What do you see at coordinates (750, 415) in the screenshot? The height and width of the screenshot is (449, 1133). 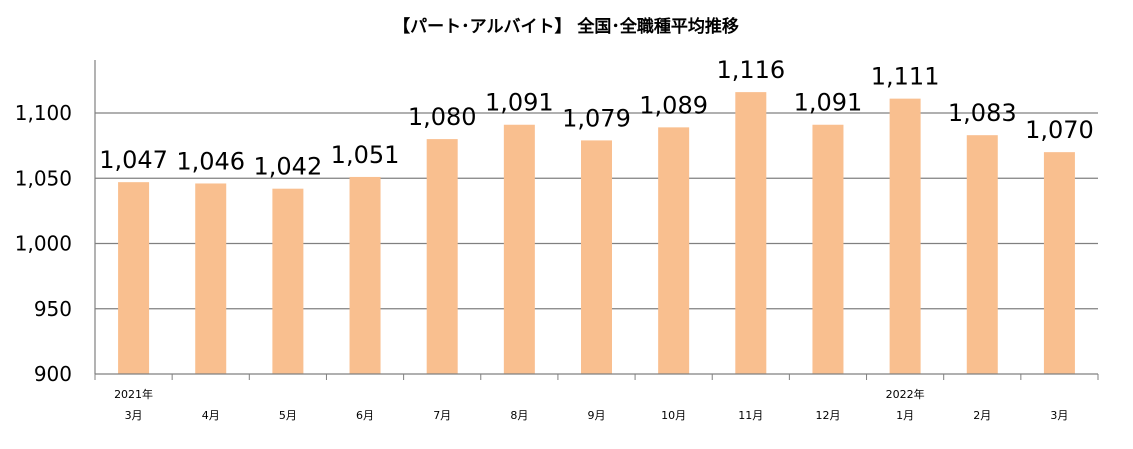 I see `x-tick-label: 11月` at bounding box center [750, 415].